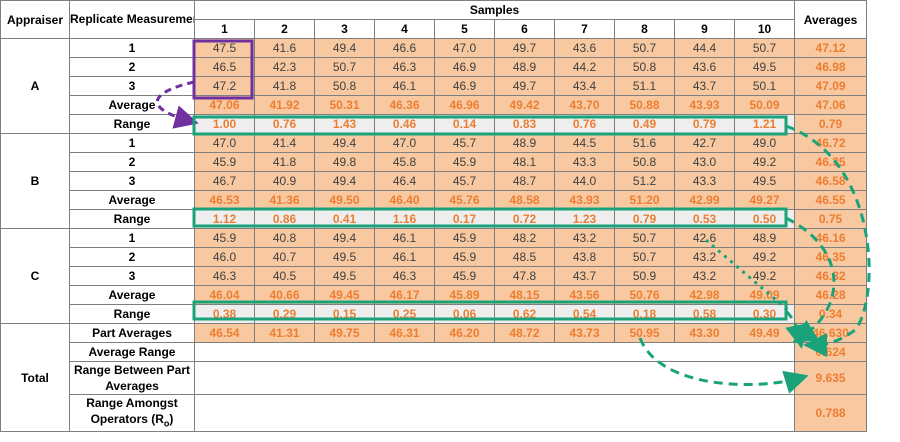 The image size is (900, 442). I want to click on measurement-cell: 51.6, so click(644, 143).